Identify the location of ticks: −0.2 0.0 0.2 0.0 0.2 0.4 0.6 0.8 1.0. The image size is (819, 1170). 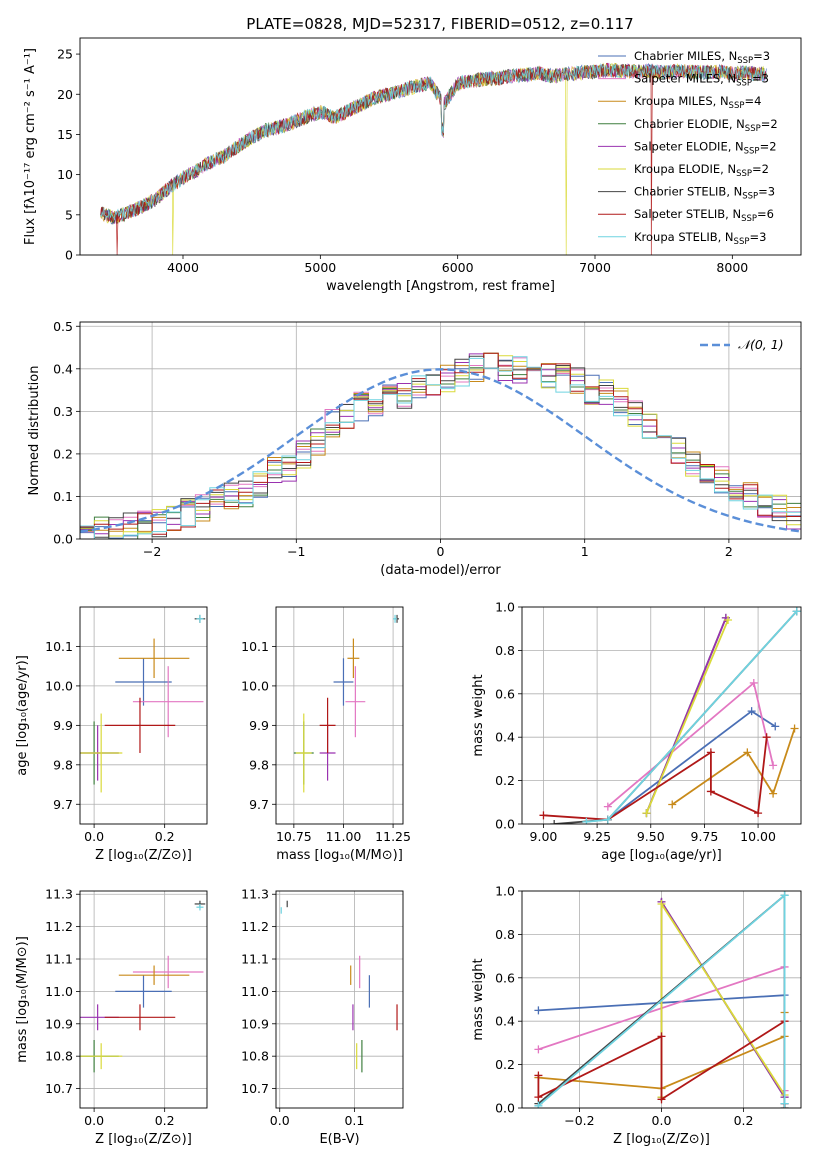
(624, 1006).